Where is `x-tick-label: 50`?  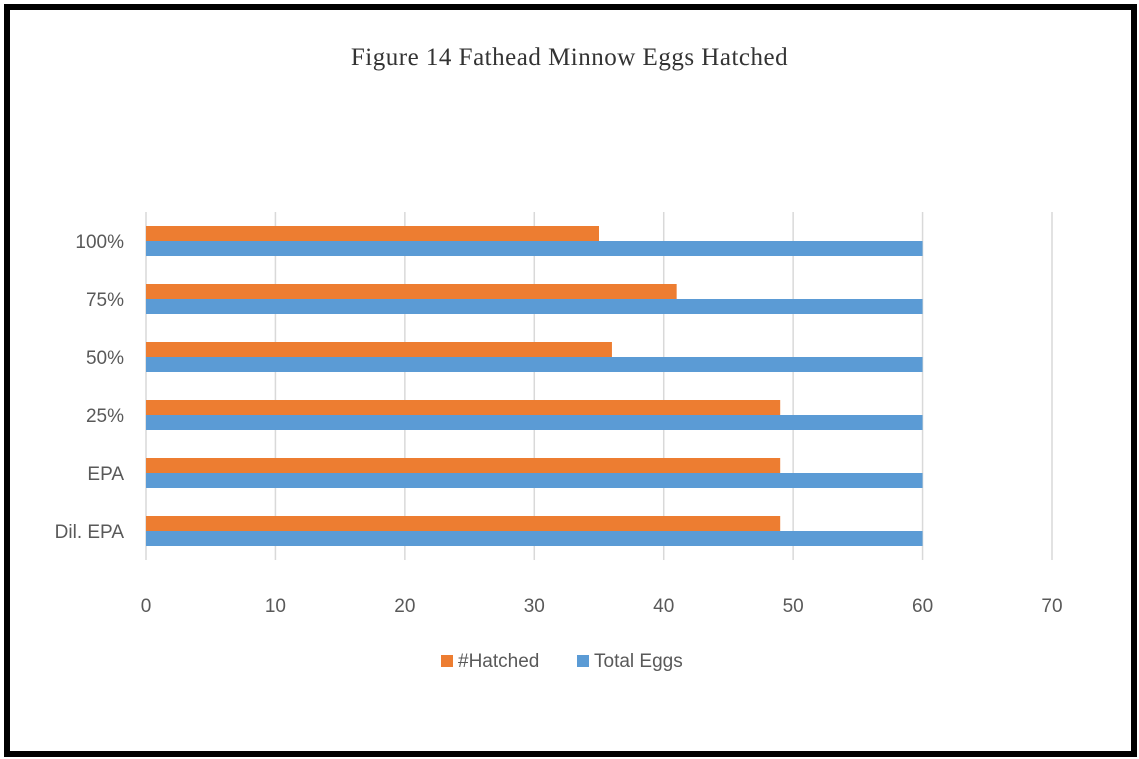
x-tick-label: 50 is located at coordinates (793, 606).